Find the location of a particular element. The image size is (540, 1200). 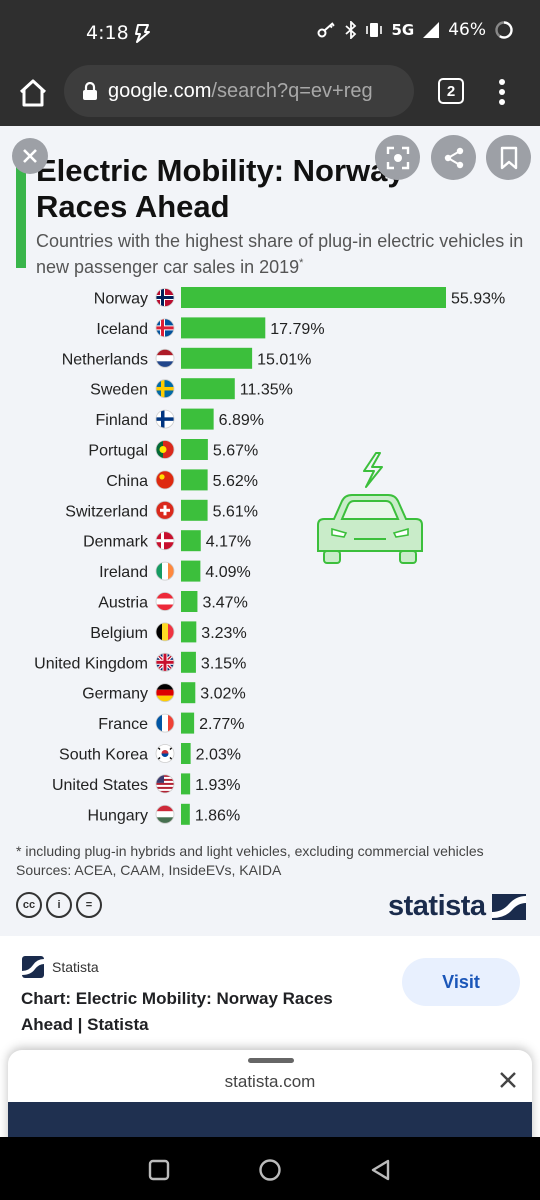

attribution-icon: i is located at coordinates (59, 905).